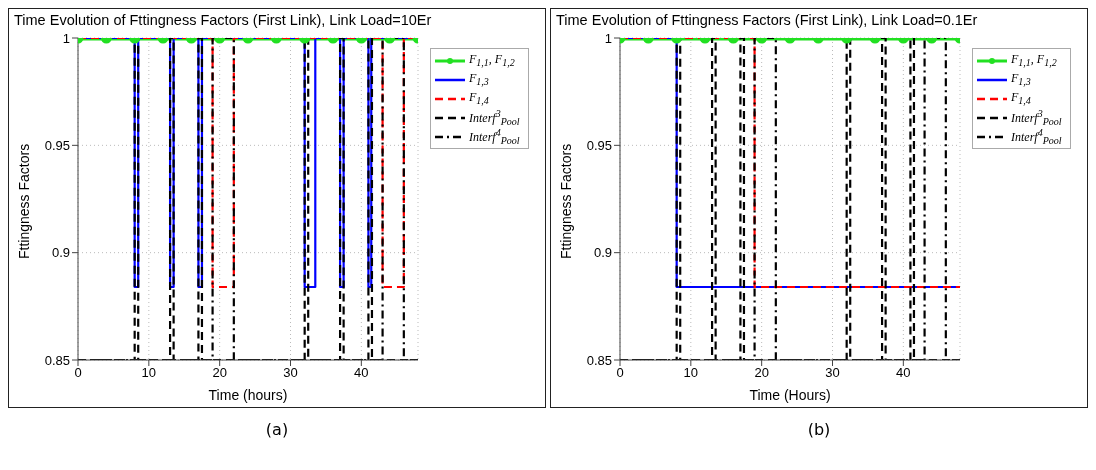 This screenshot has width=1096, height=470. What do you see at coordinates (223, 20) in the screenshot?
I see `chart-title: Time Evolution of Fttingness Factors (First Link), Link Load=10Er` at bounding box center [223, 20].